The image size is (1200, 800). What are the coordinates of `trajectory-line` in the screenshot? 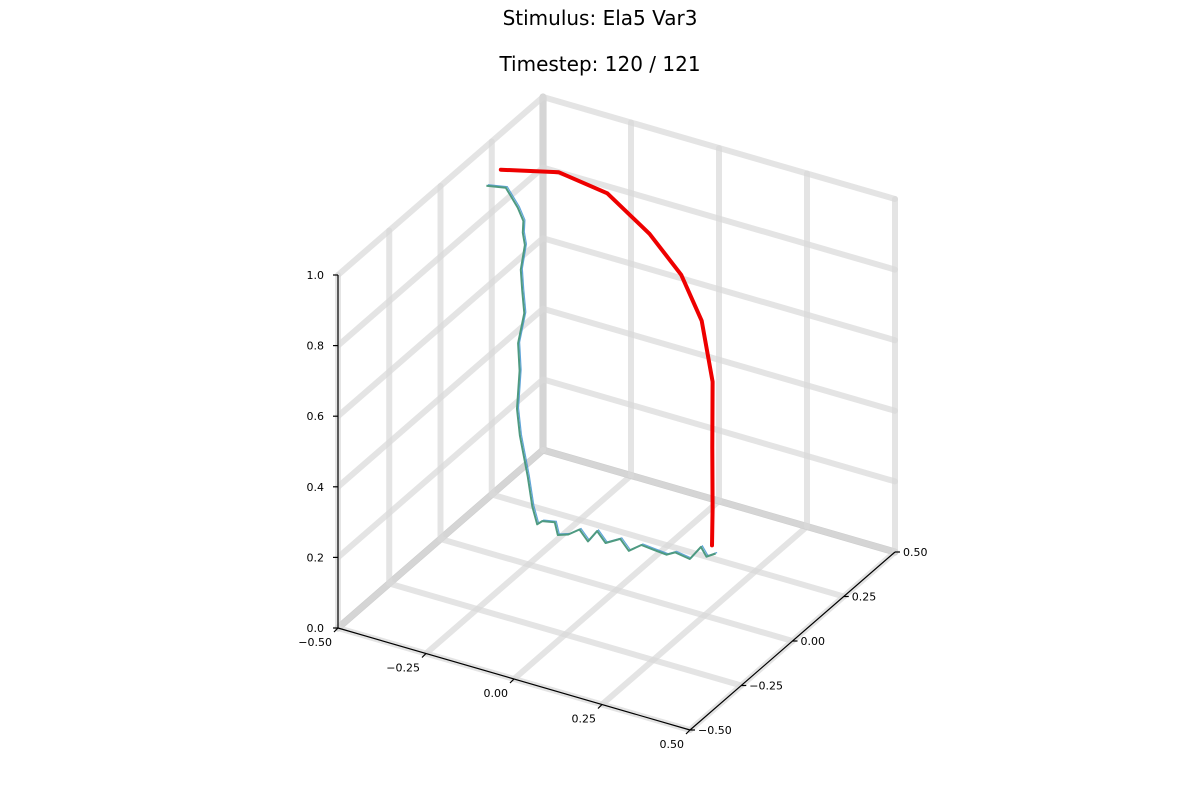 It's located at (601, 372).